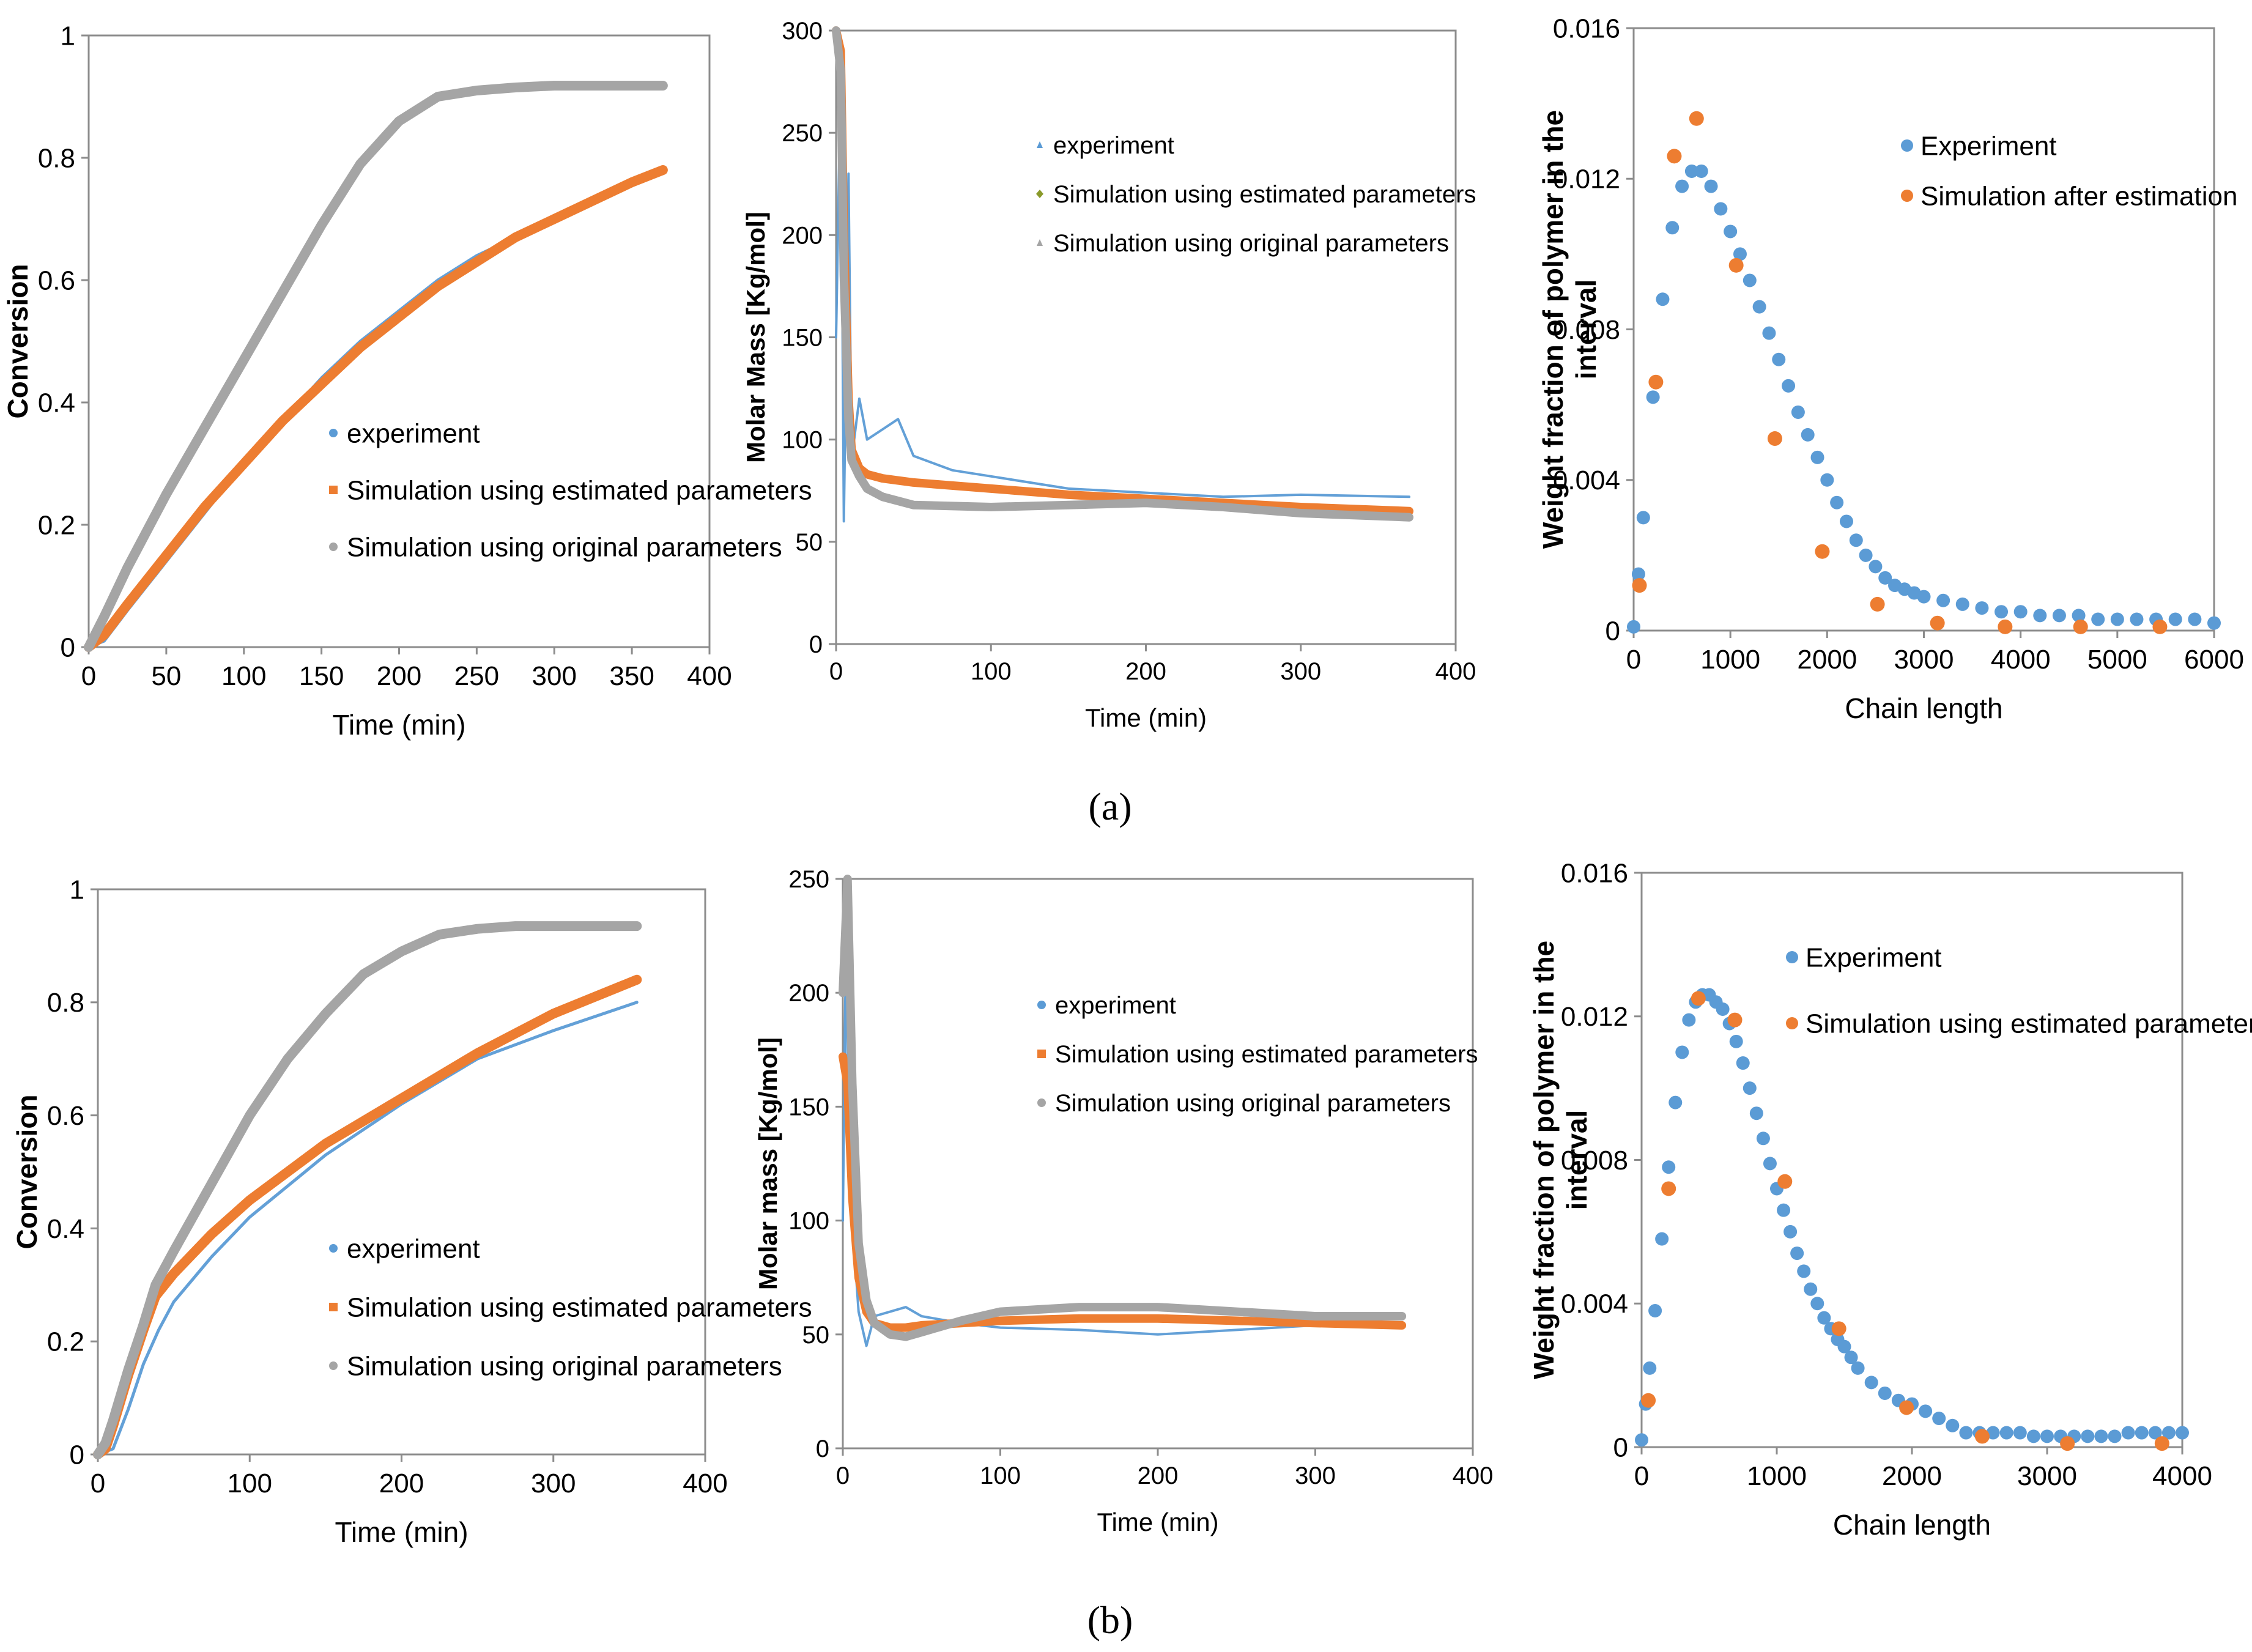 This screenshot has width=2252, height=1652. What do you see at coordinates (56, 525) in the screenshot?
I see `y-tick-label: 0.2` at bounding box center [56, 525].